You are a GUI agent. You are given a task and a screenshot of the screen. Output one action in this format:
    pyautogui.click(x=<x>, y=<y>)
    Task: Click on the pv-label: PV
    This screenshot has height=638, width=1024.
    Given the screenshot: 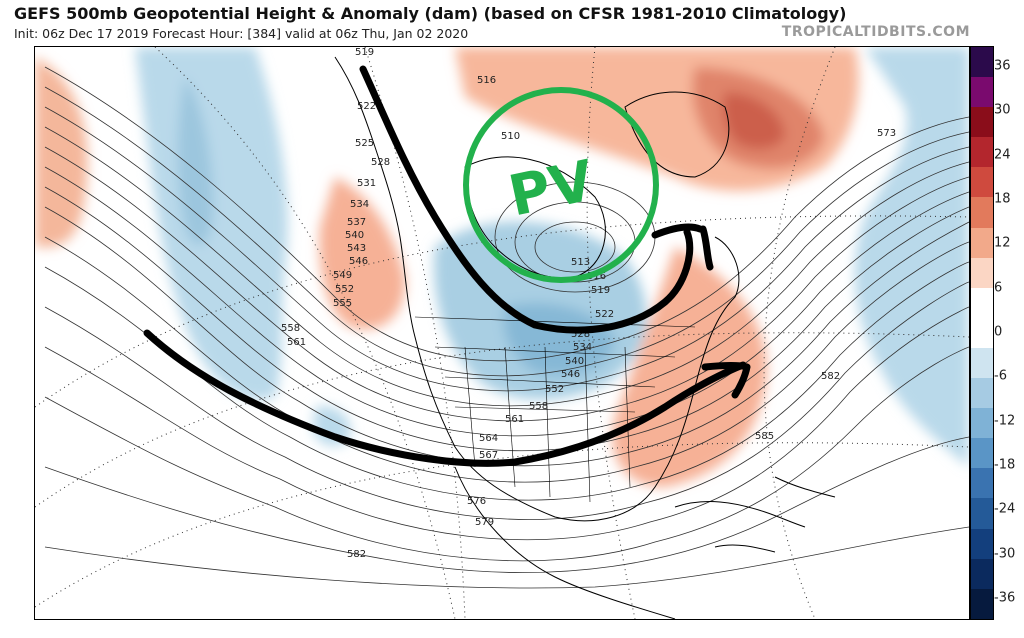 What is the action you would take?
    pyautogui.click(x=551, y=188)
    